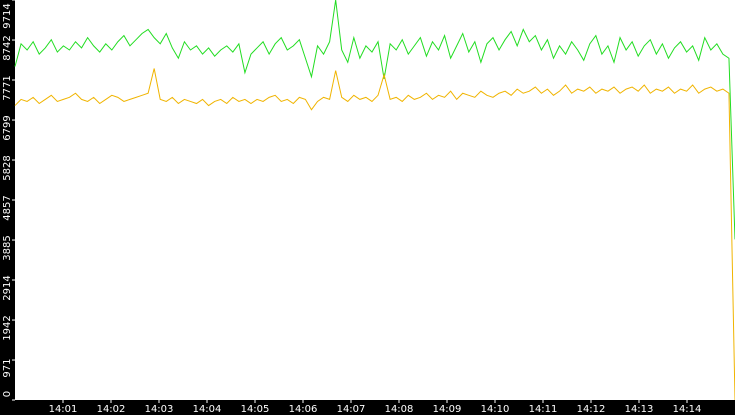  Describe the element at coordinates (7, 247) in the screenshot. I see `y-tick-label: 3885` at that location.